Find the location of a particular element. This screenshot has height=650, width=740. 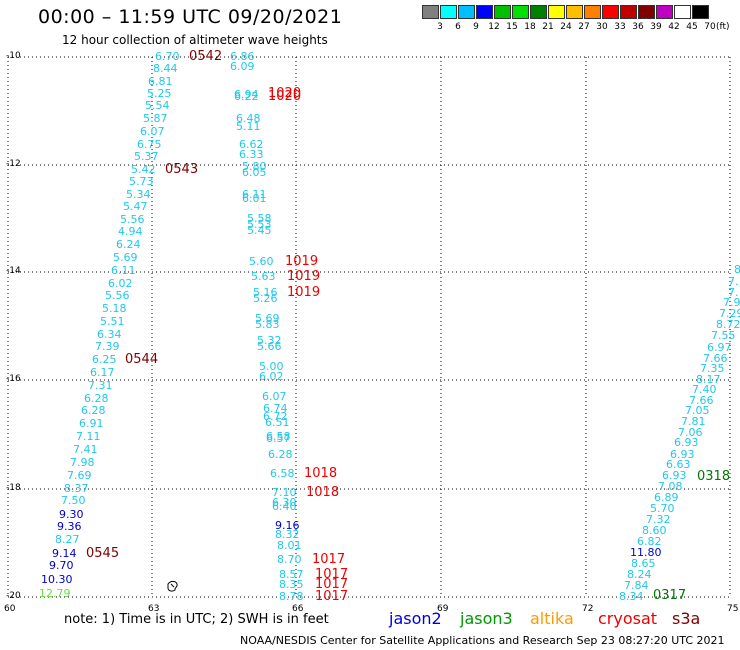

legend-label: 36 is located at coordinates (638, 27).